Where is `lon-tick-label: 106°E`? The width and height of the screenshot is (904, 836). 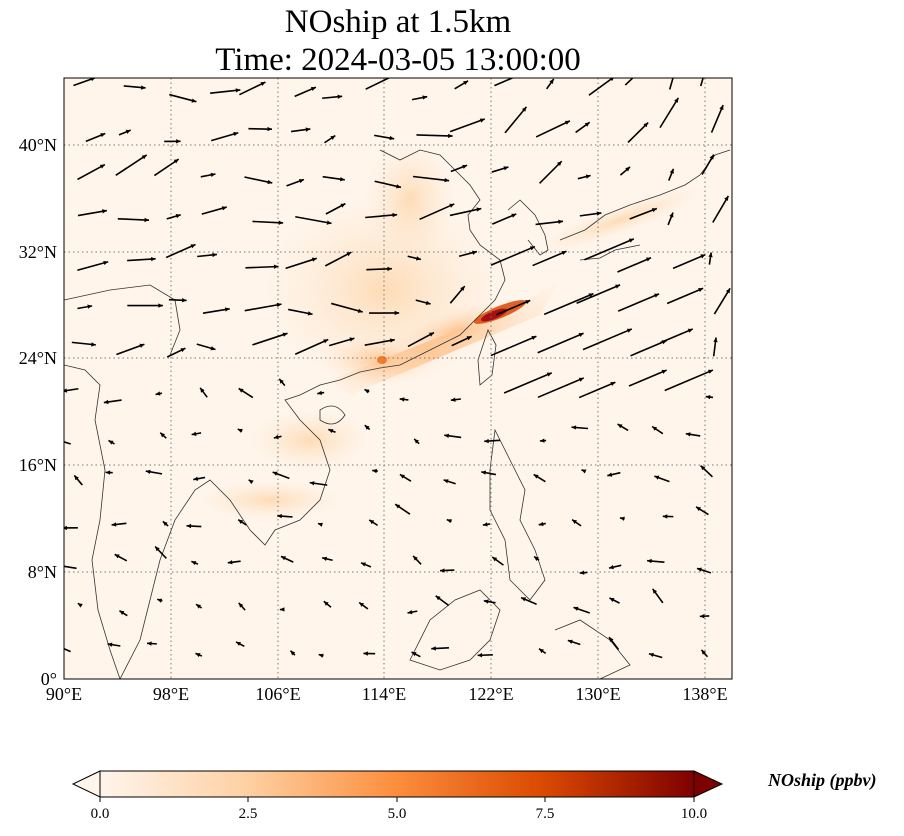 lon-tick-label: 106°E is located at coordinates (278, 694).